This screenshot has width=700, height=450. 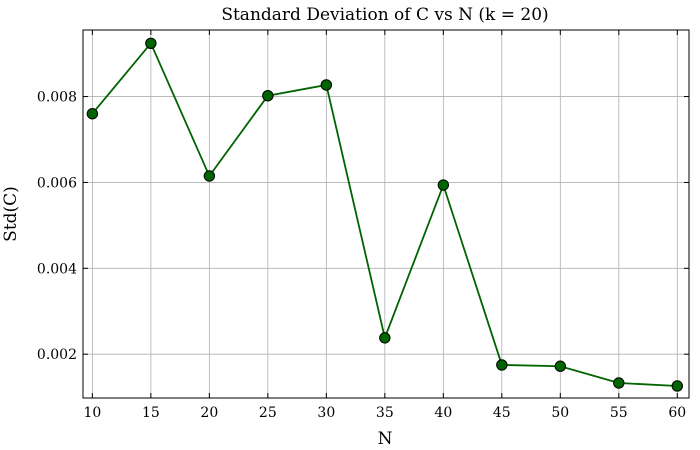 What do you see at coordinates (57, 355) in the screenshot?
I see `y-tick-label: 0.002` at bounding box center [57, 355].